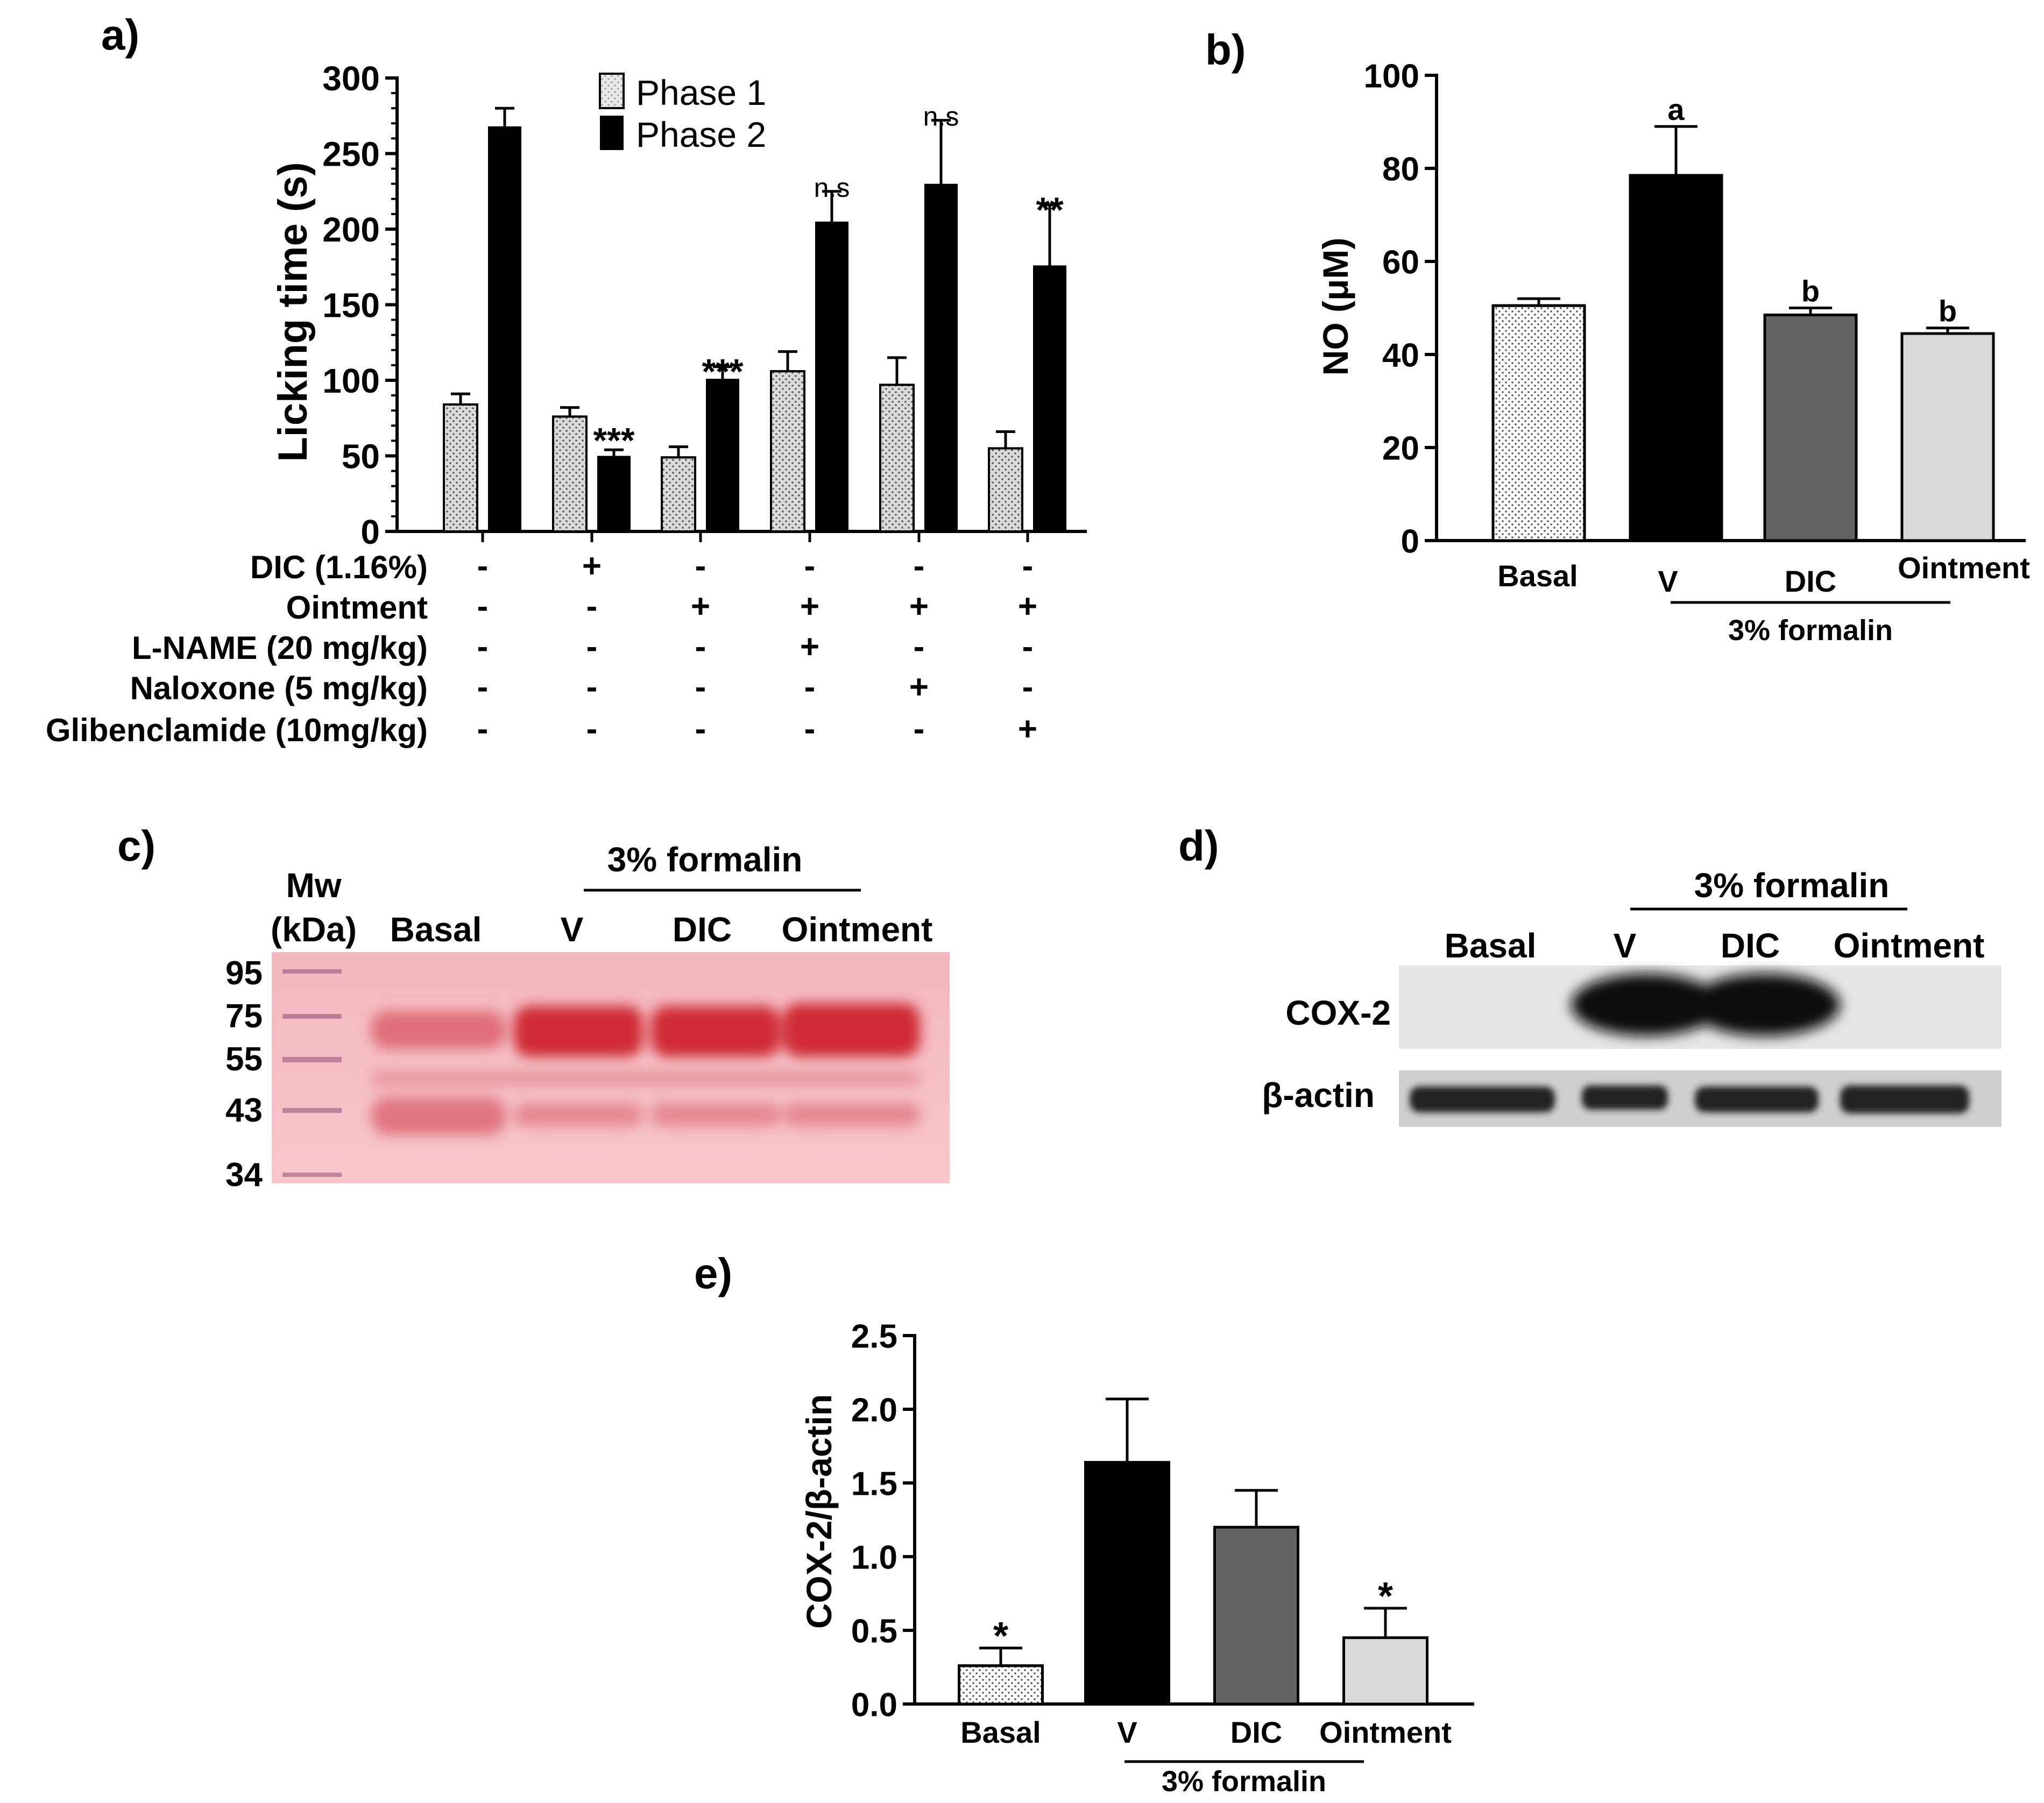  I want to click on significance-star: *, so click(1000, 1636).